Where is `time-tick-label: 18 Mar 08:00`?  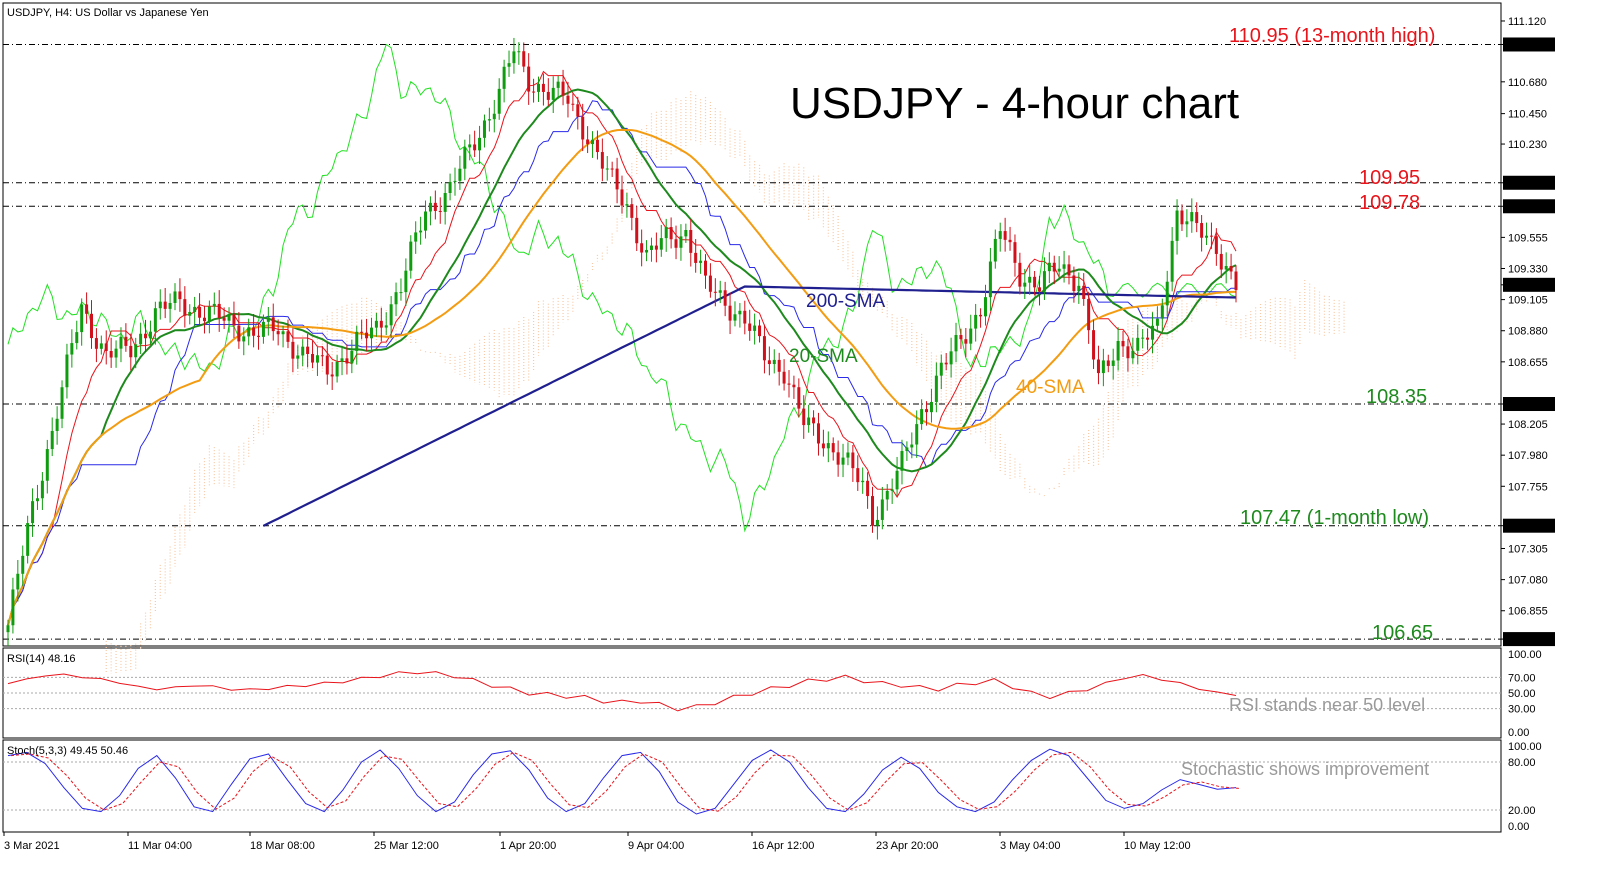 time-tick-label: 18 Mar 08:00 is located at coordinates (282, 846).